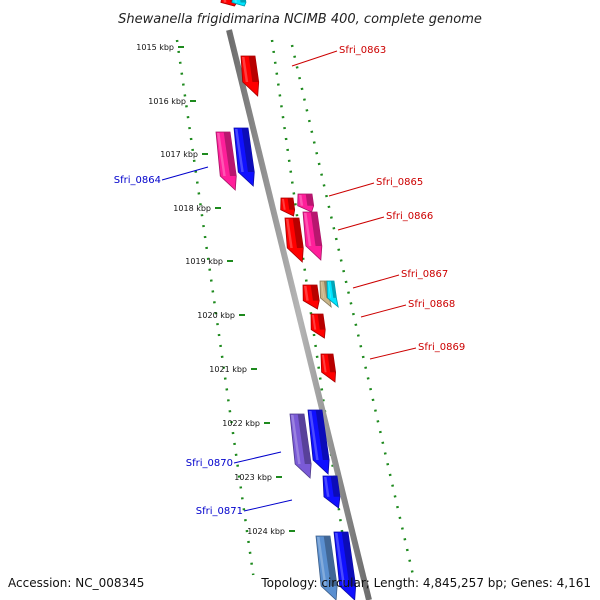 The width and height of the screenshot is (600, 600). What do you see at coordinates (253, 477) in the screenshot?
I see `scale-tick-label: 1023 kbp` at bounding box center [253, 477].